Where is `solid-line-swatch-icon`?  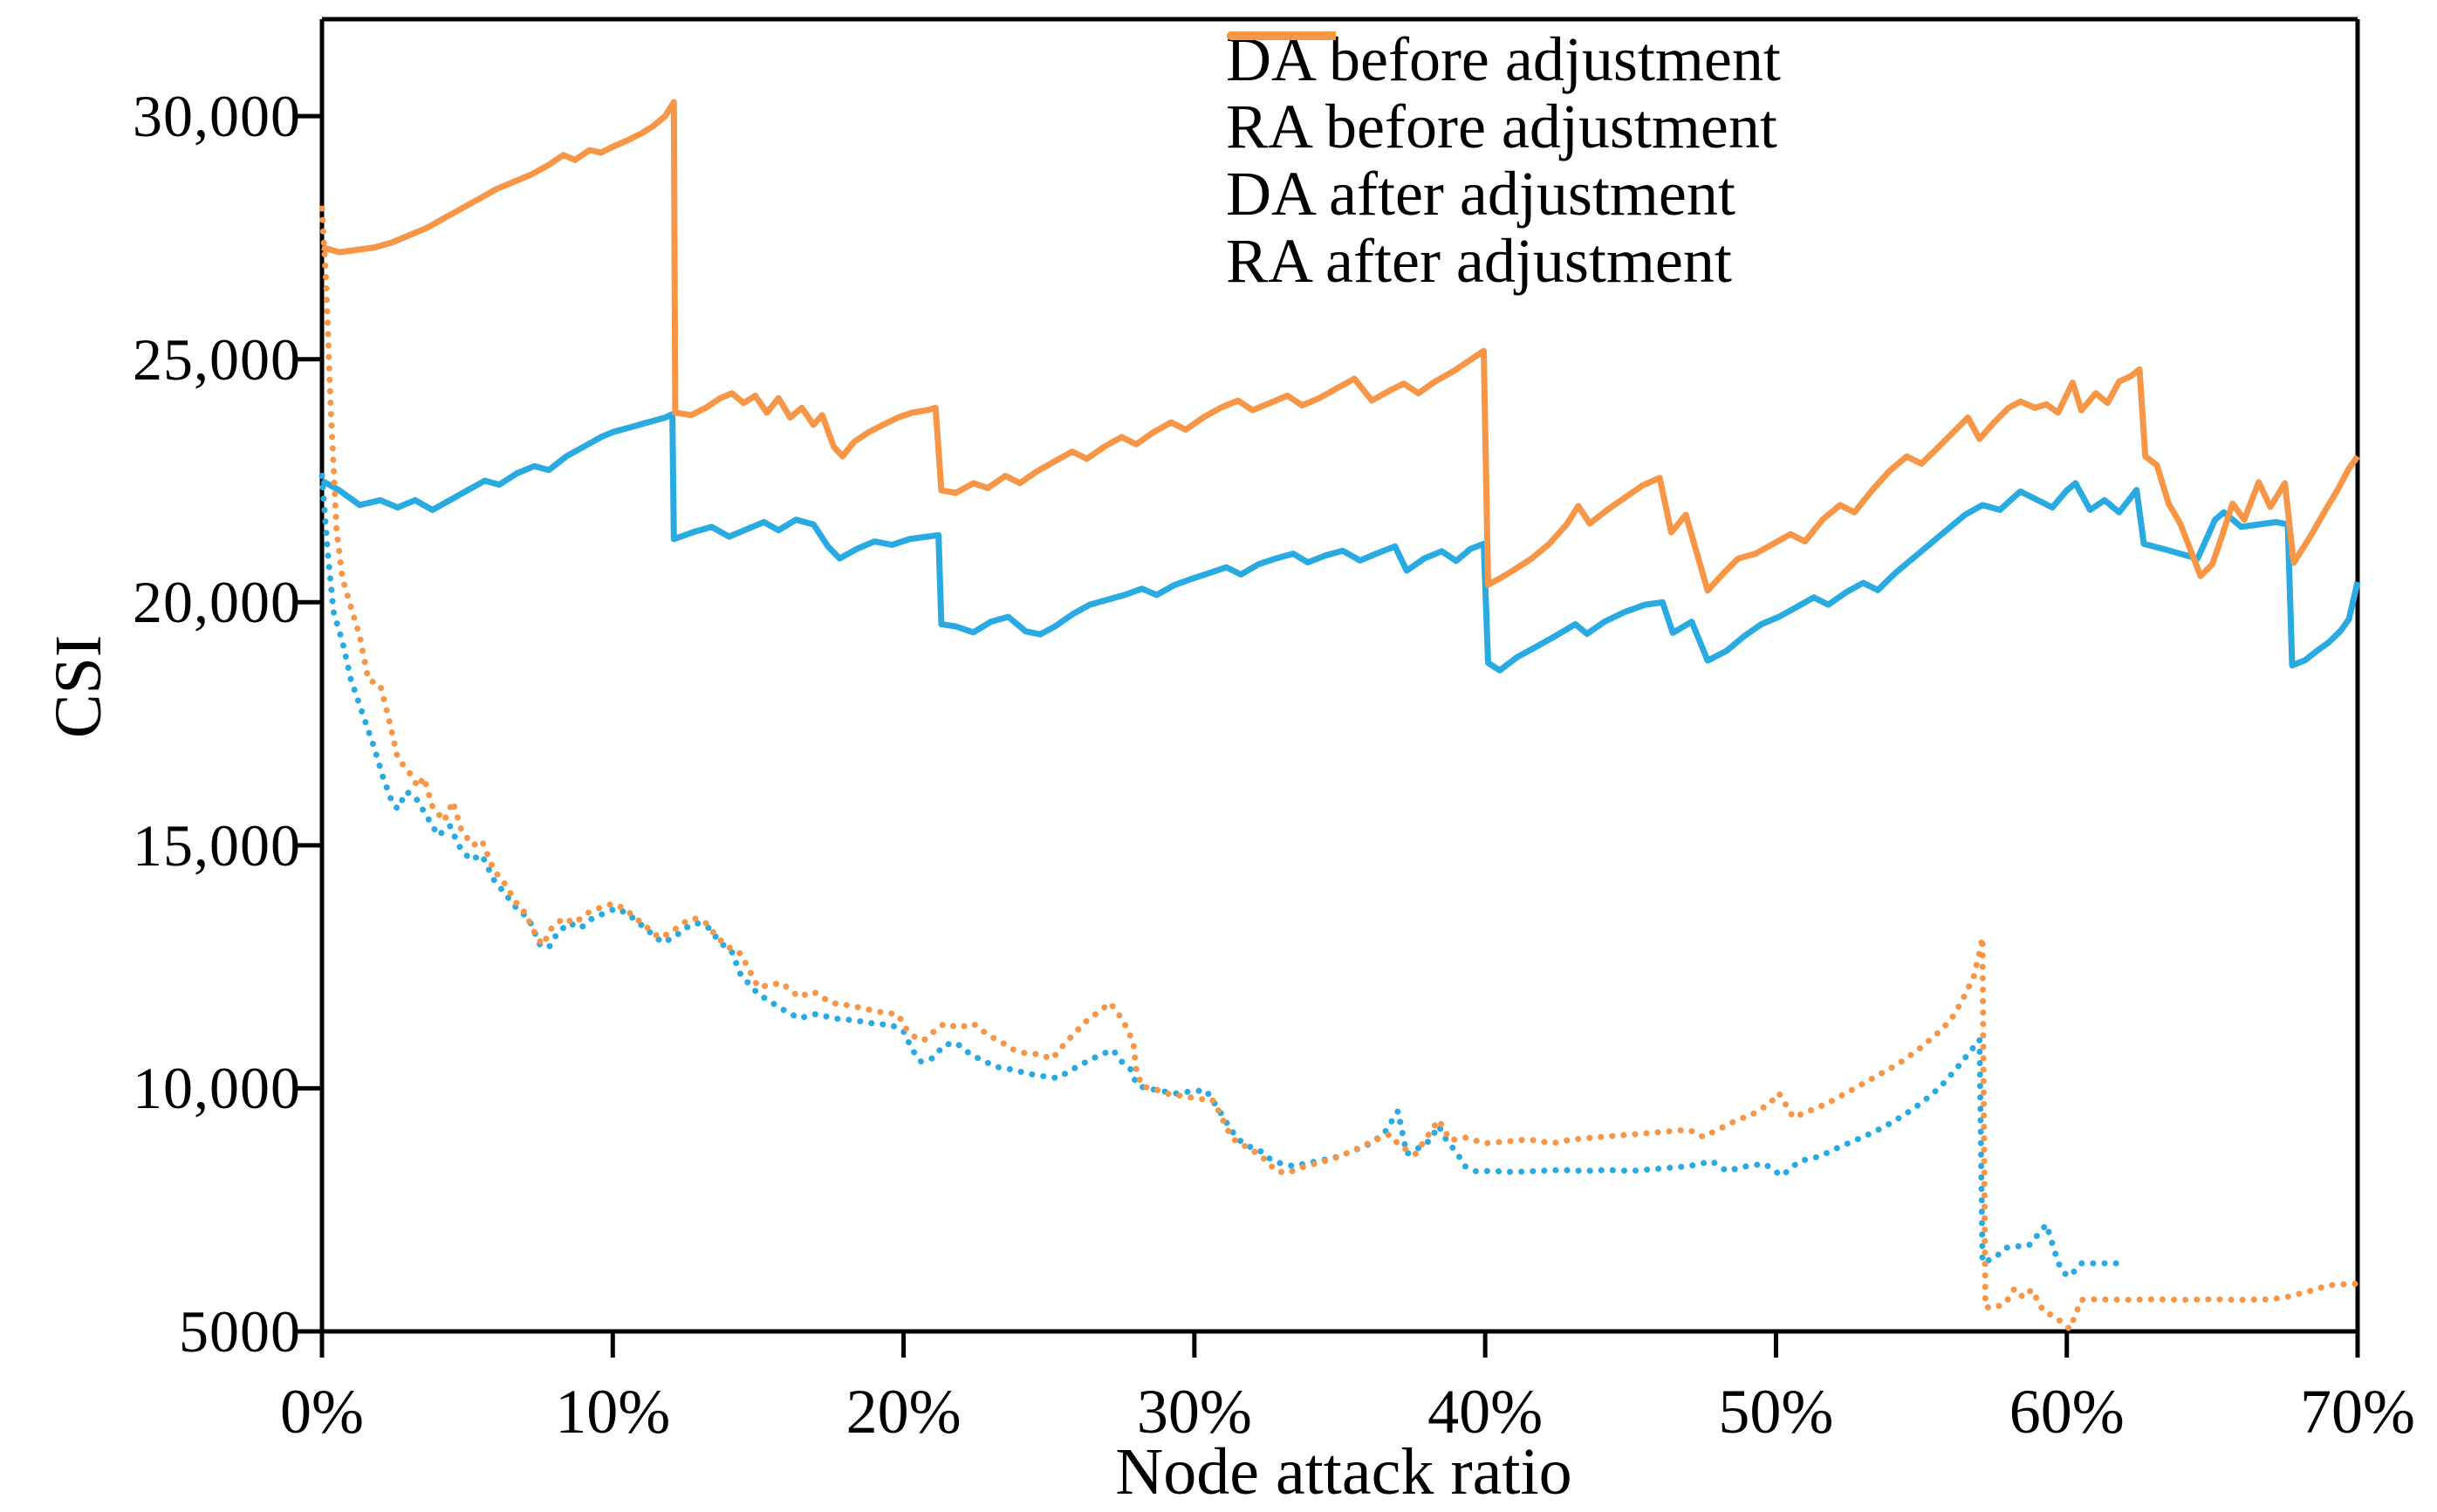
solid-line-swatch-icon is located at coordinates (1283, 35).